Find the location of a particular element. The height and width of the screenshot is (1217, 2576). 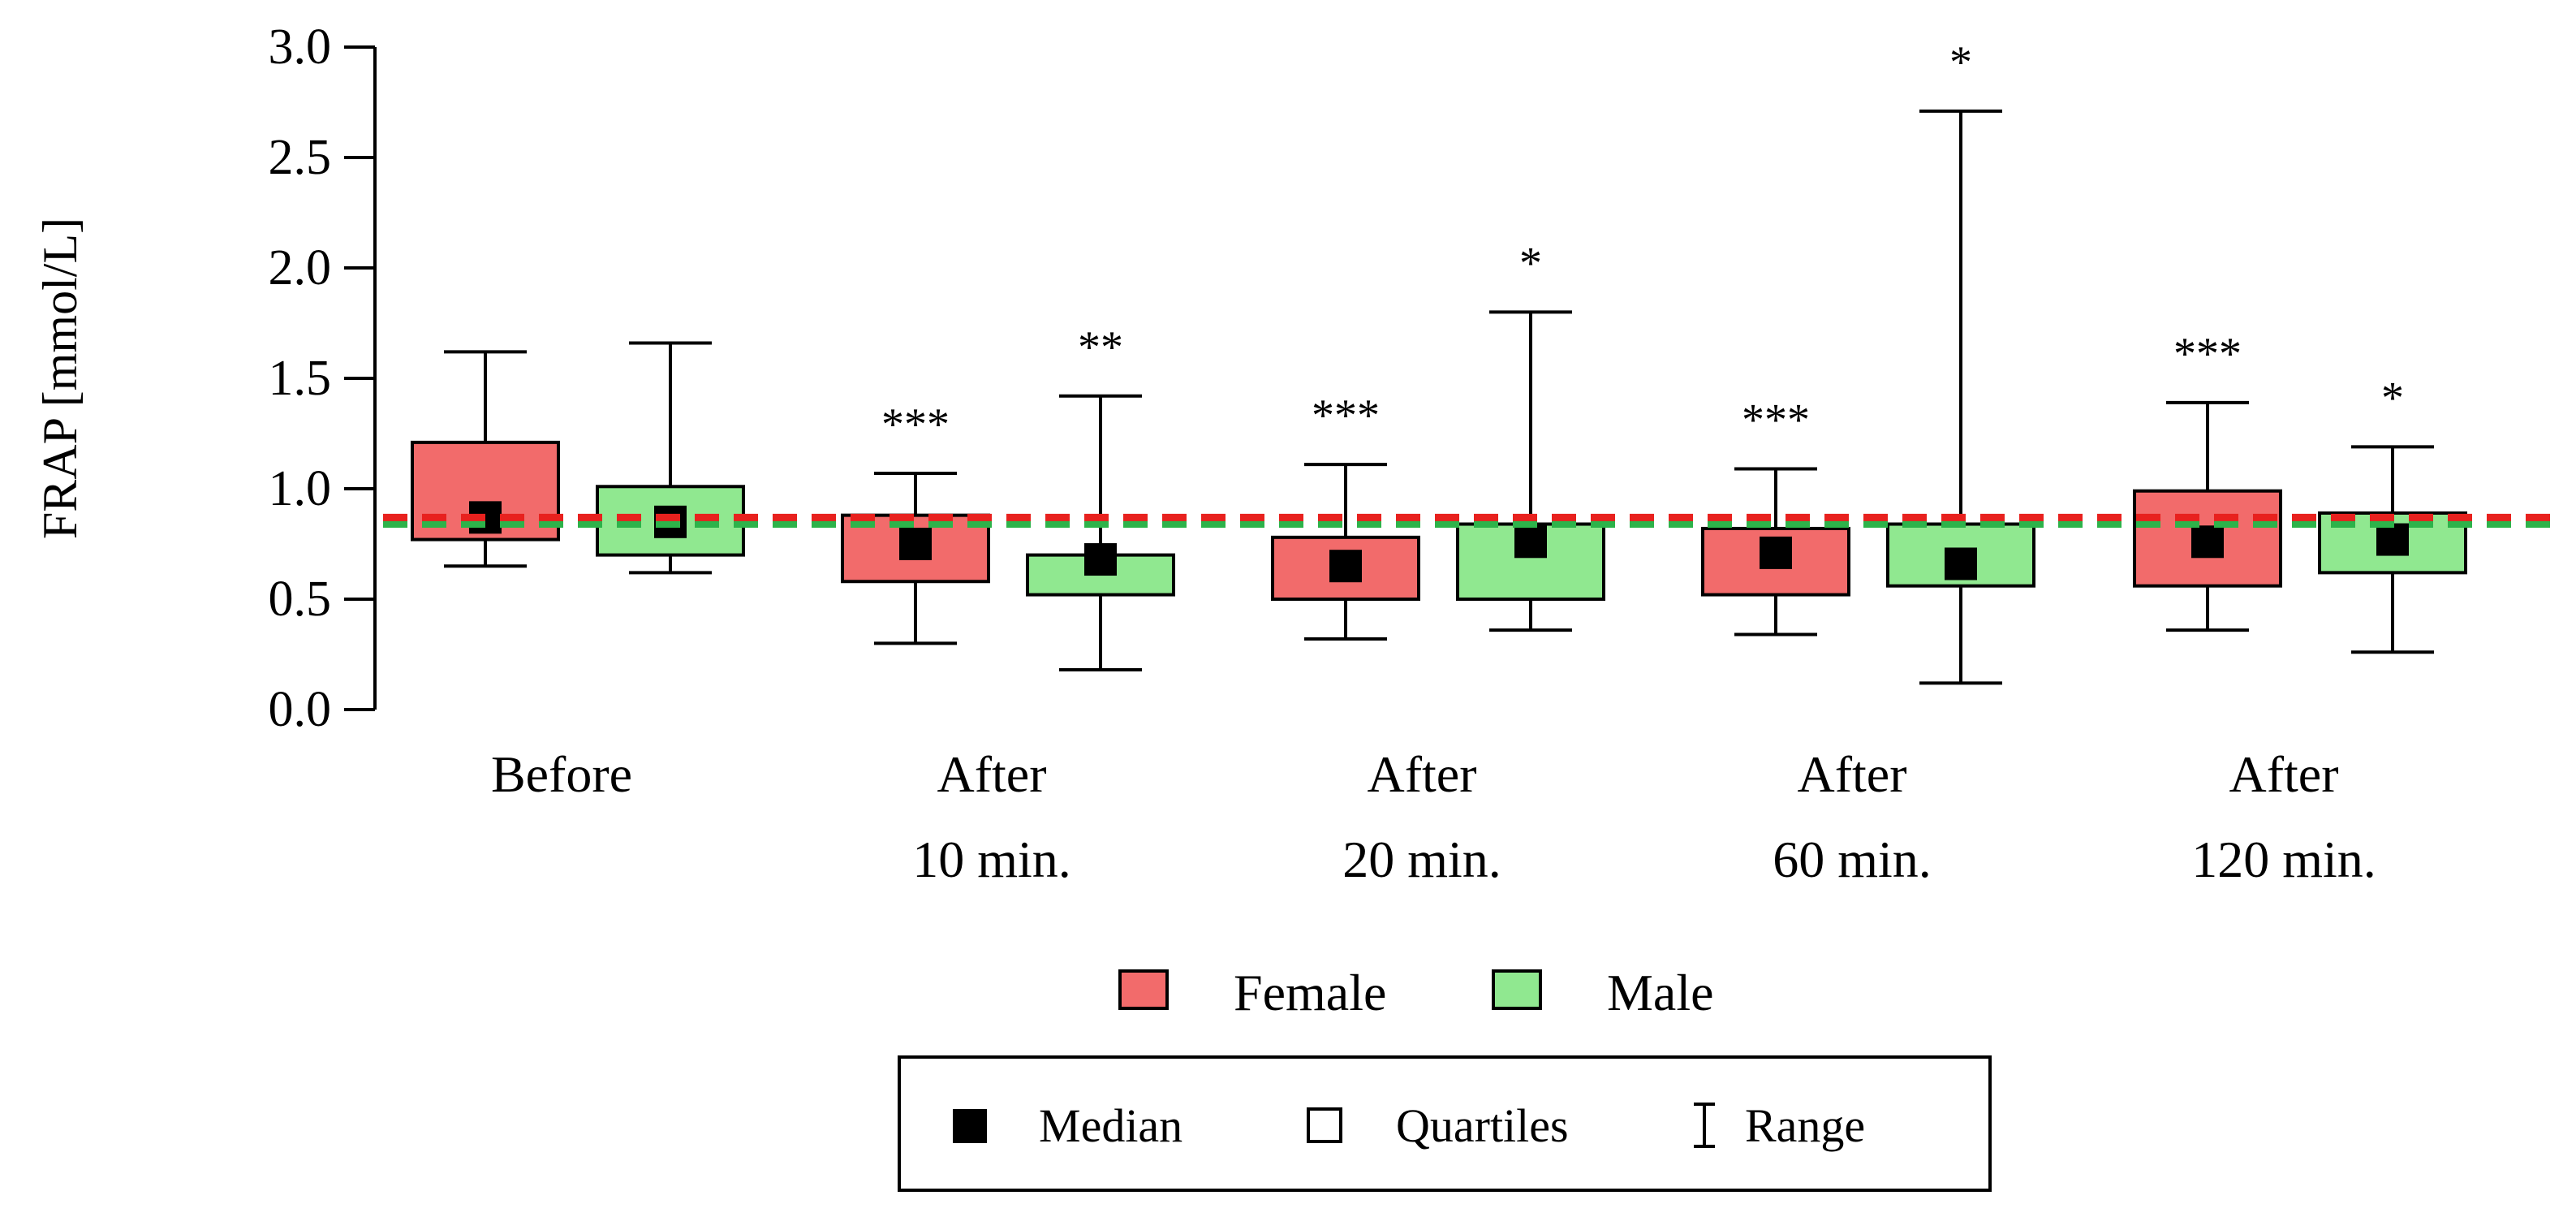

y-tick-label: 2.0 is located at coordinates (301, 268).